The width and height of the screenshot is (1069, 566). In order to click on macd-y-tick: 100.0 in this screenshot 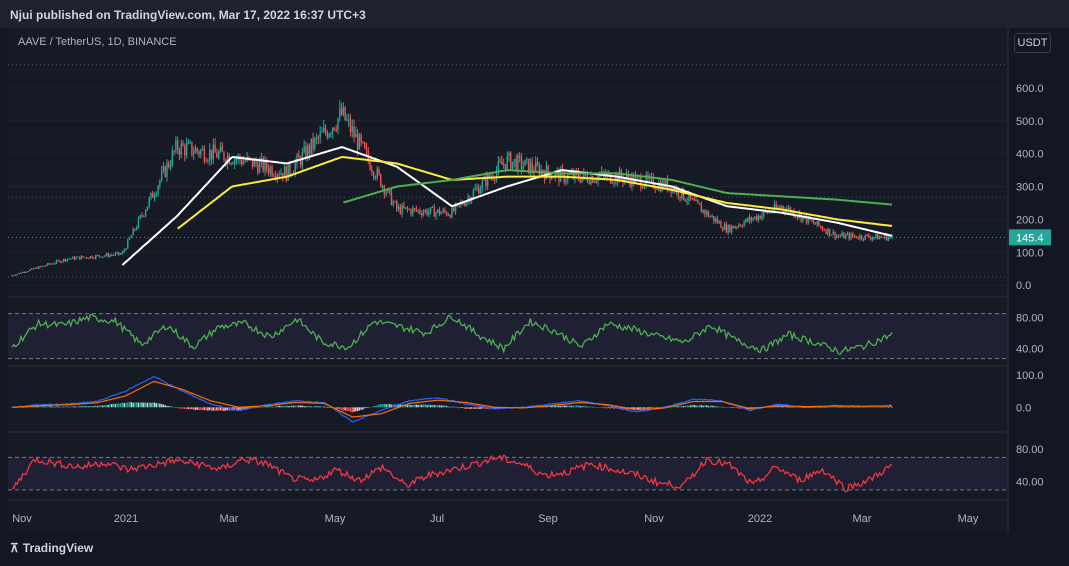, I will do `click(1030, 376)`.